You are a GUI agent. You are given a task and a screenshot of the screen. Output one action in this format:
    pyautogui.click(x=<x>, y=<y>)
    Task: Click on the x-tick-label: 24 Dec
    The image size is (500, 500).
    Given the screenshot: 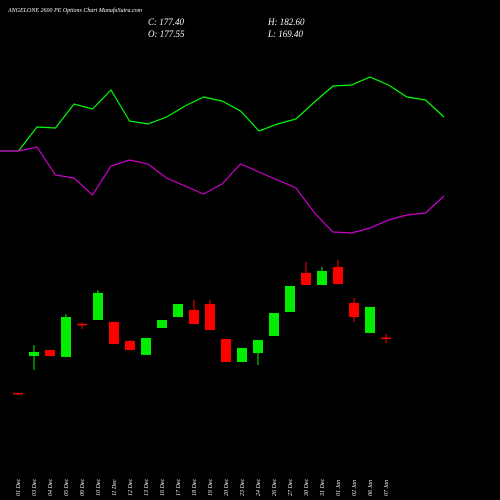 What is the action you would take?
    pyautogui.click(x=258, y=487)
    